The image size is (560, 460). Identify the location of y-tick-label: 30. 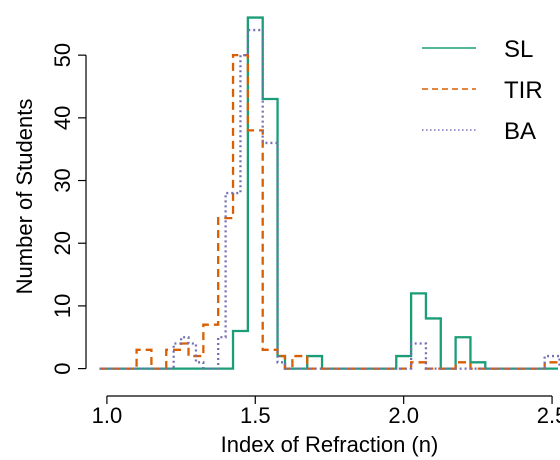
(62, 180).